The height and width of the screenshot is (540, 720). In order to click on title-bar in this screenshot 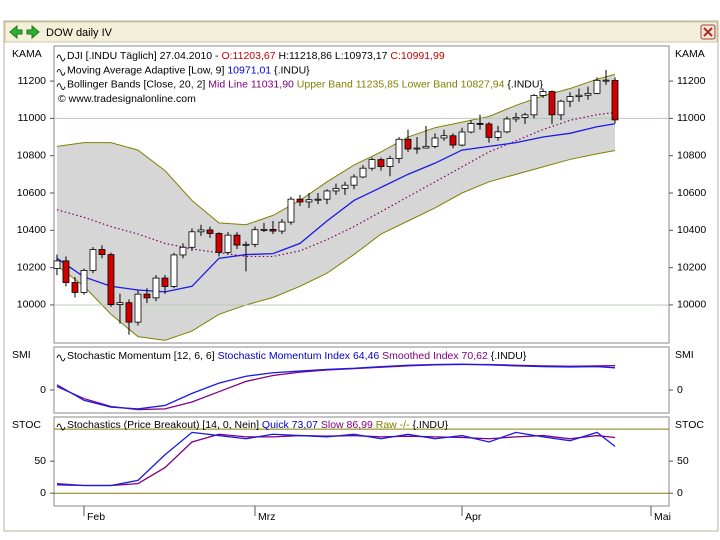, I will do `click(361, 32)`.